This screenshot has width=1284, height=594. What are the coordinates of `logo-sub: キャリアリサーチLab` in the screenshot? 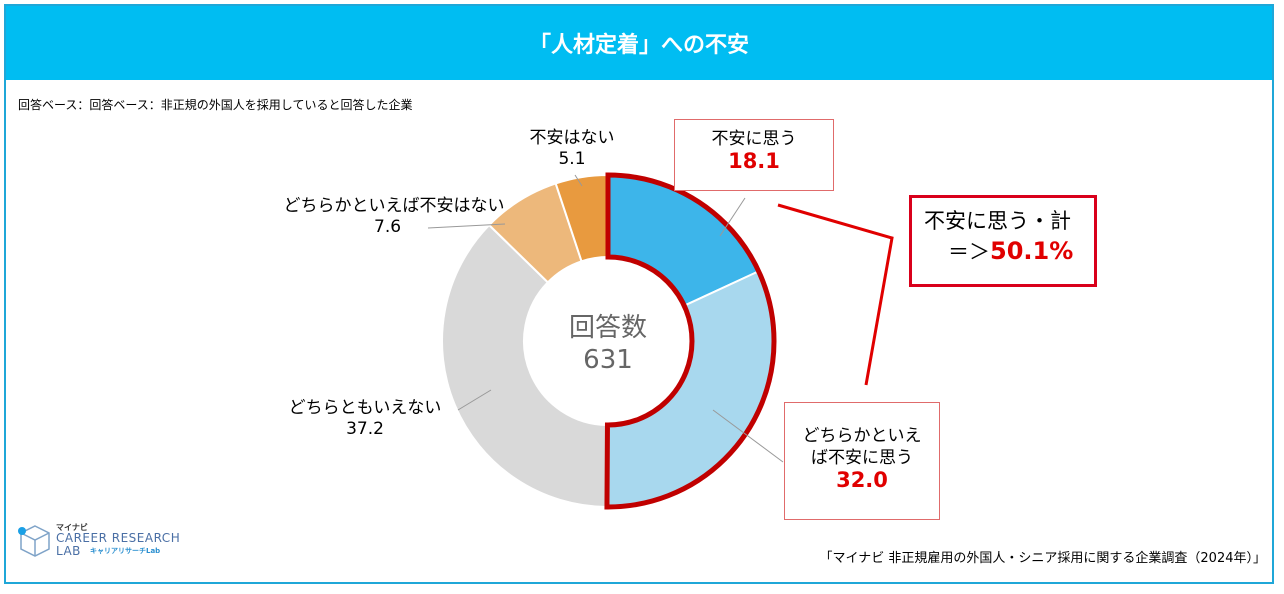 It's located at (125, 551).